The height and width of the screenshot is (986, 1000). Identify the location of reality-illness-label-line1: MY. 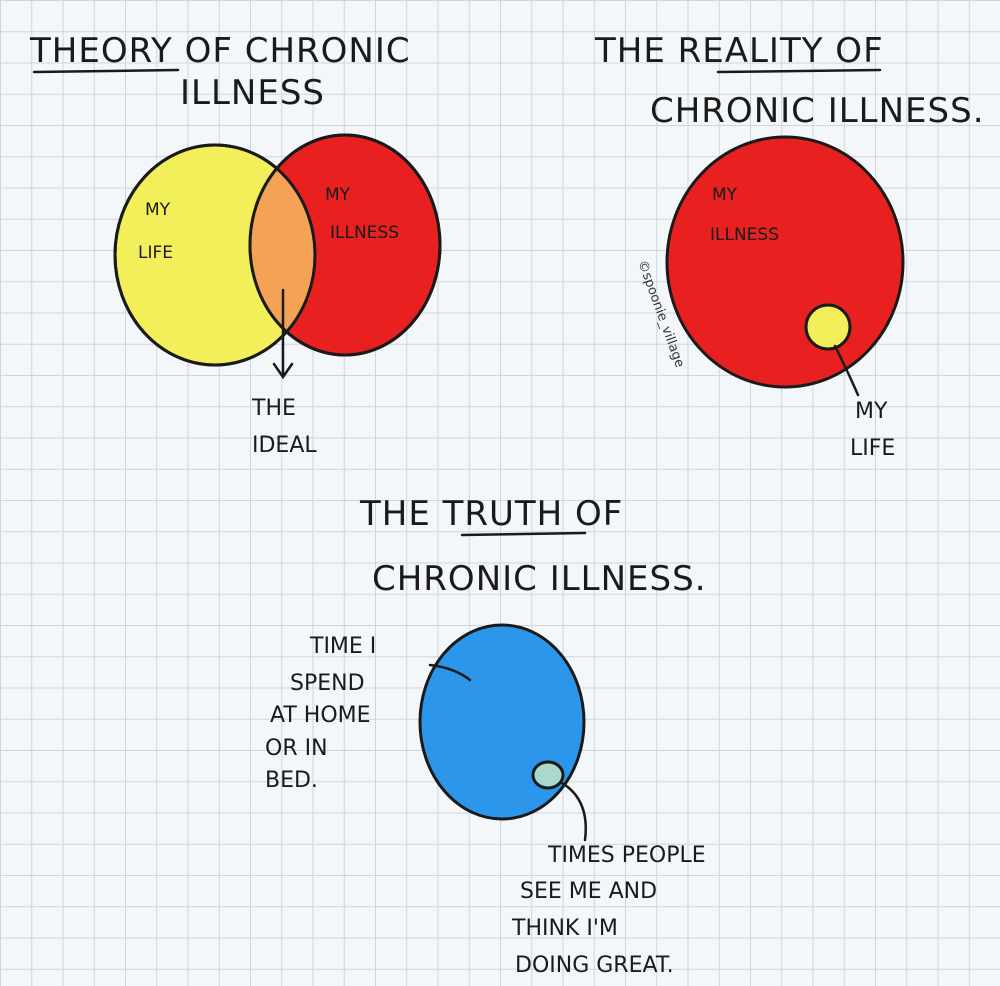
(725, 195).